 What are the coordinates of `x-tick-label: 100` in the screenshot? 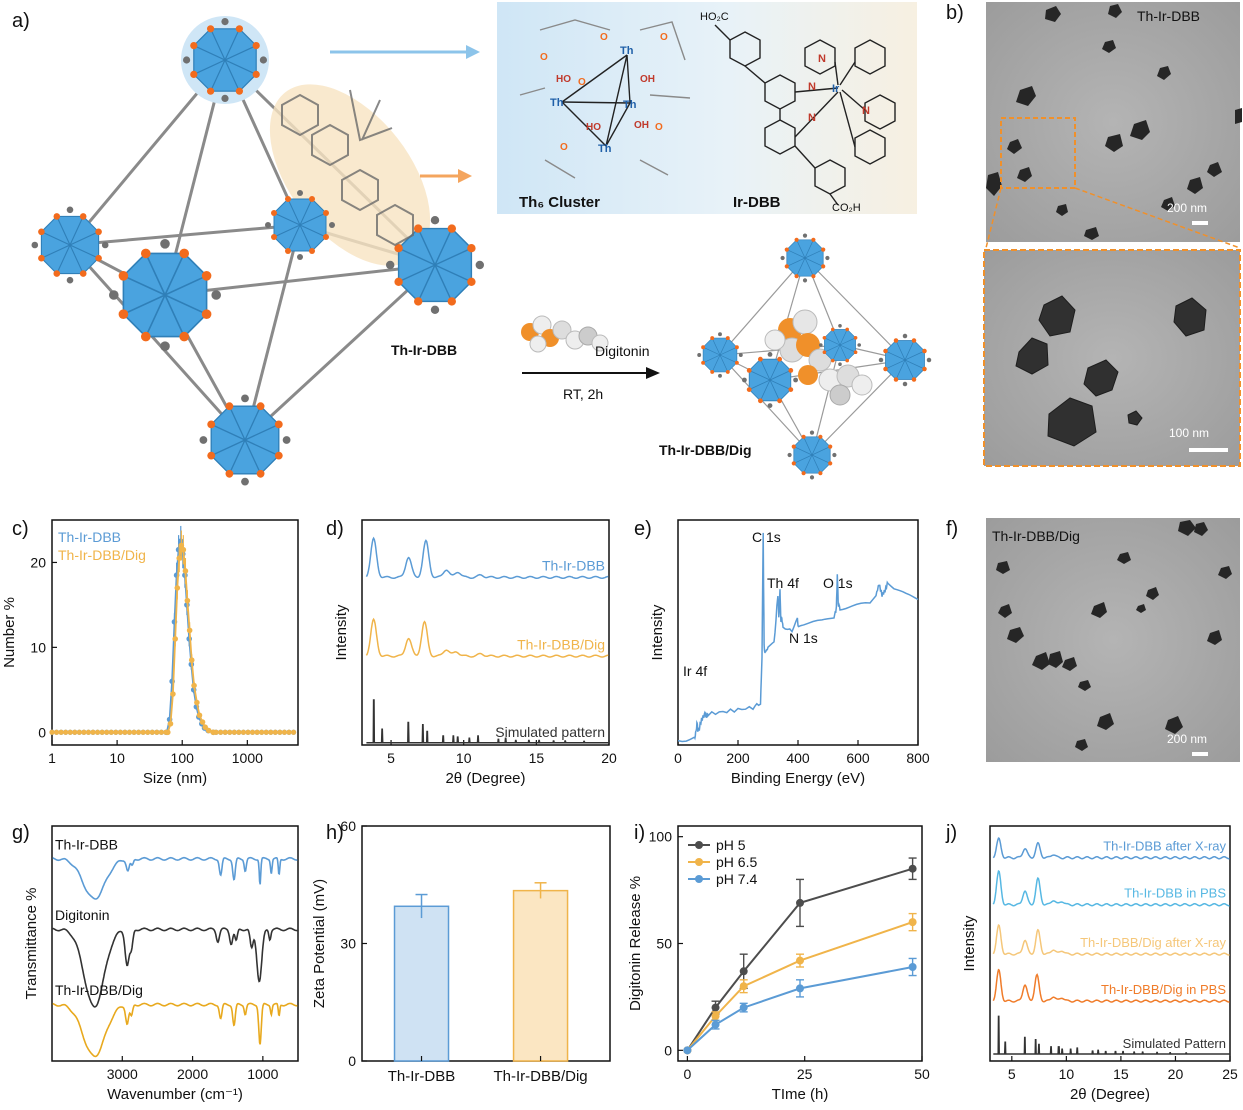 It's located at (183, 758).